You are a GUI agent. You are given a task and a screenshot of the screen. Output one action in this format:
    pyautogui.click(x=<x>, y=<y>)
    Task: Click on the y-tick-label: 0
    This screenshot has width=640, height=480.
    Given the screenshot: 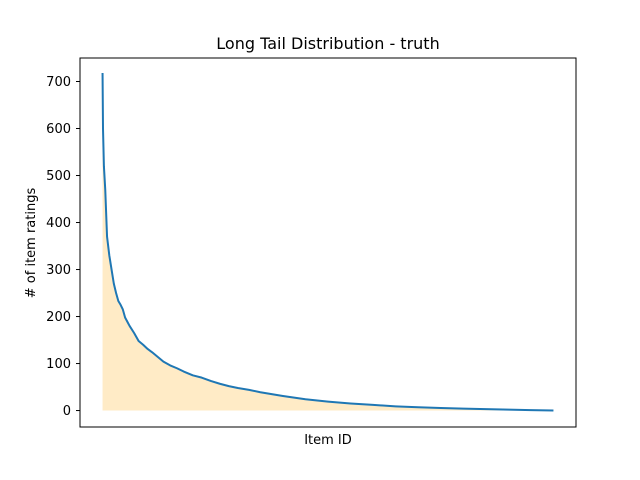 What is the action you would take?
    pyautogui.click(x=67, y=411)
    